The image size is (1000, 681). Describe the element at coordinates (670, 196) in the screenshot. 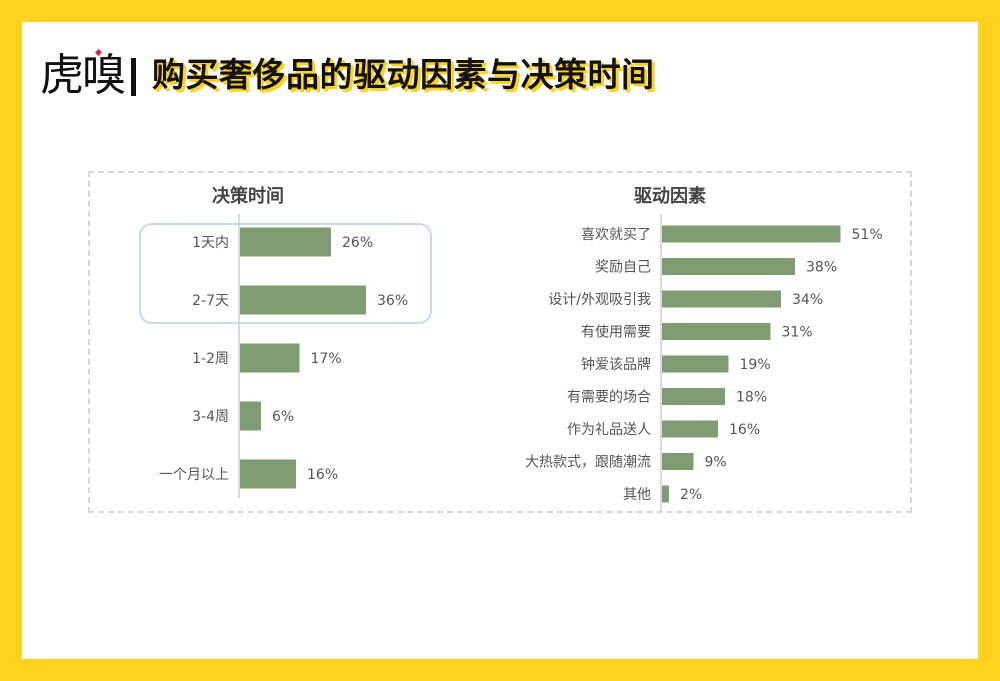

I see `chart-title: 驱动因素` at that location.